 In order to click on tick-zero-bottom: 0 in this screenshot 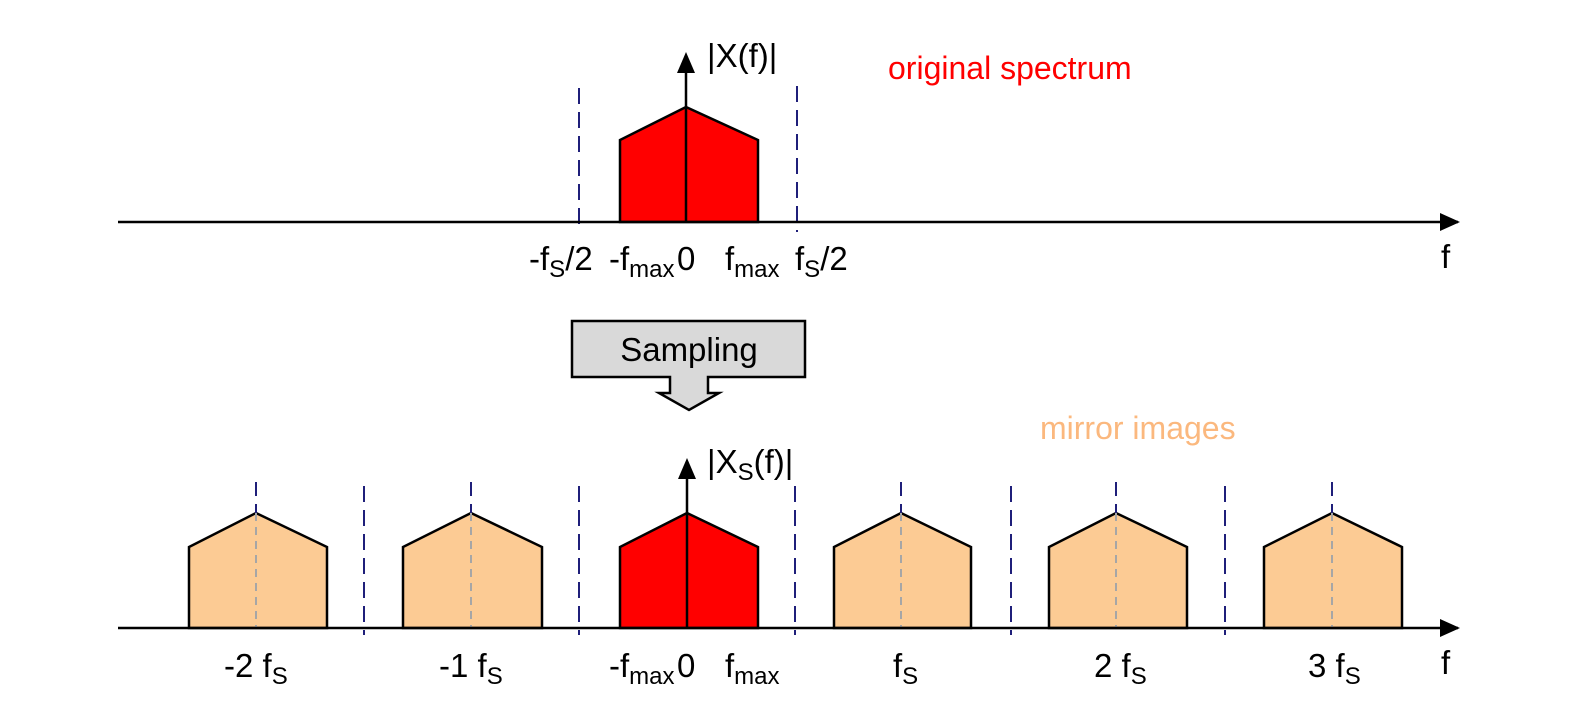, I will do `click(686, 665)`.